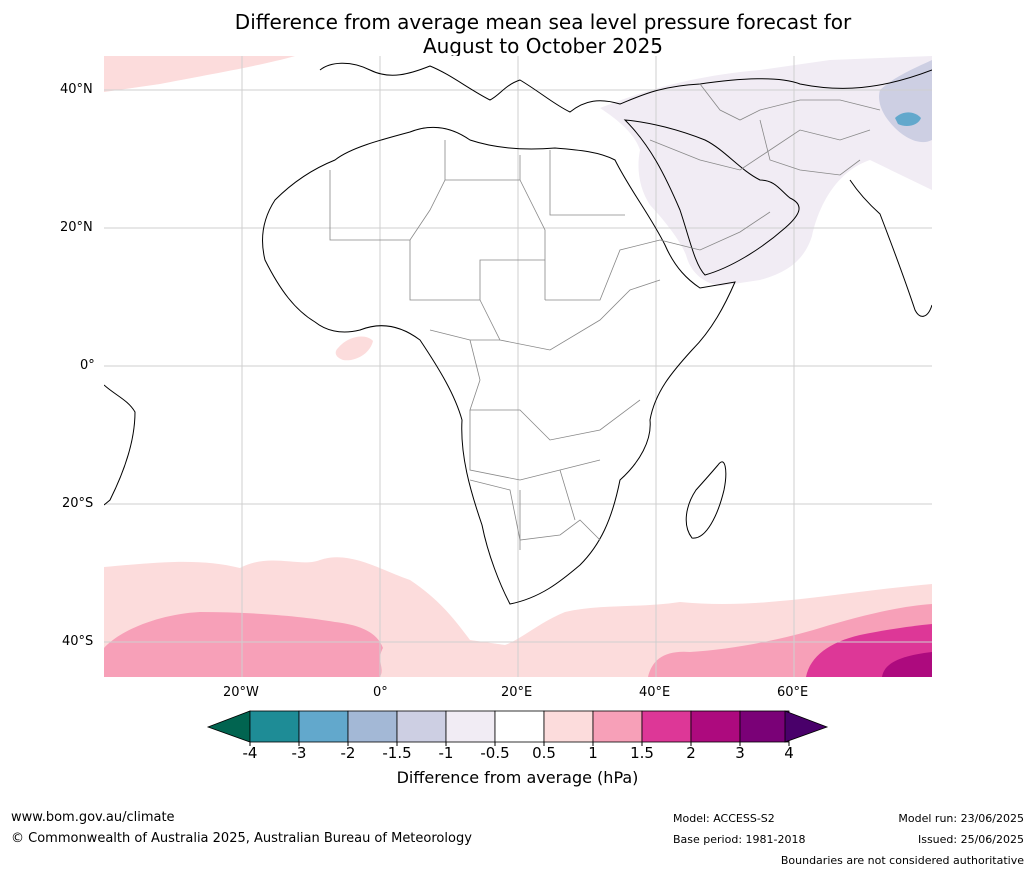  Describe the element at coordinates (739, 839) in the screenshot. I see `base-period-text: Base period: 1981-2018` at that location.